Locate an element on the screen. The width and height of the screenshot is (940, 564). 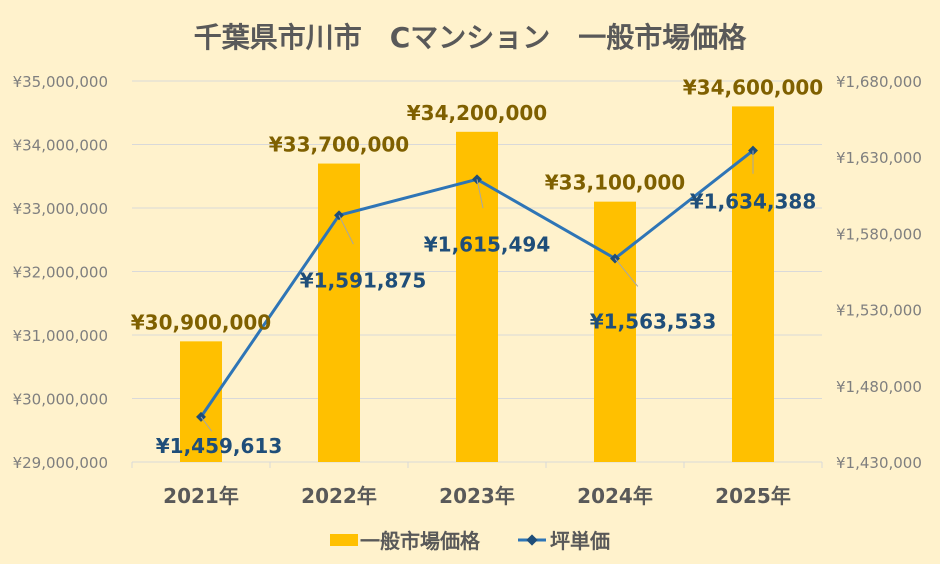
left-axis-tick-label: ¥32,000,000 is located at coordinates (60, 273).